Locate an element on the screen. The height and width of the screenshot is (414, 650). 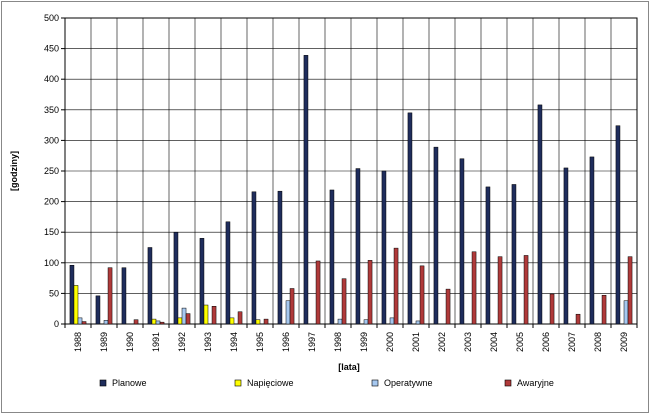
y-tick-label: 300 is located at coordinates (51, 140).